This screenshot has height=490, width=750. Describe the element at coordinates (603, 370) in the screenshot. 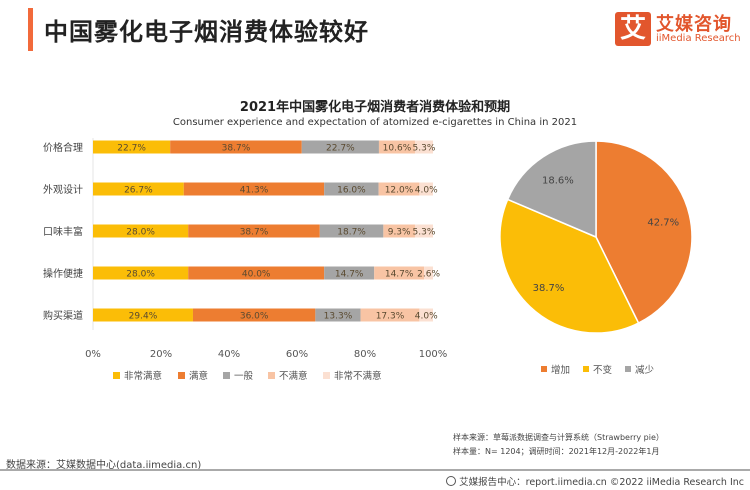

I see `legend-label: 不变` at that location.